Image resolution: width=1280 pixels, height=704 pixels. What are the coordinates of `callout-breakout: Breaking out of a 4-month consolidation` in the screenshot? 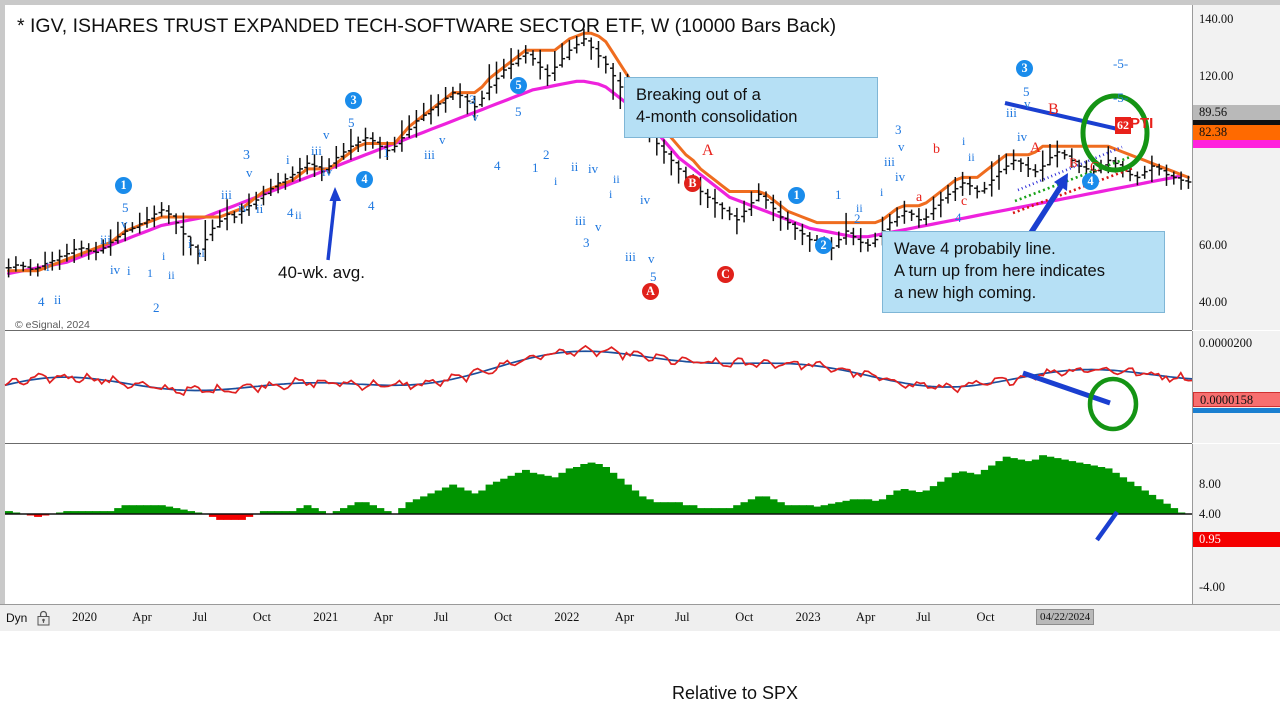 It's located at (751, 107).